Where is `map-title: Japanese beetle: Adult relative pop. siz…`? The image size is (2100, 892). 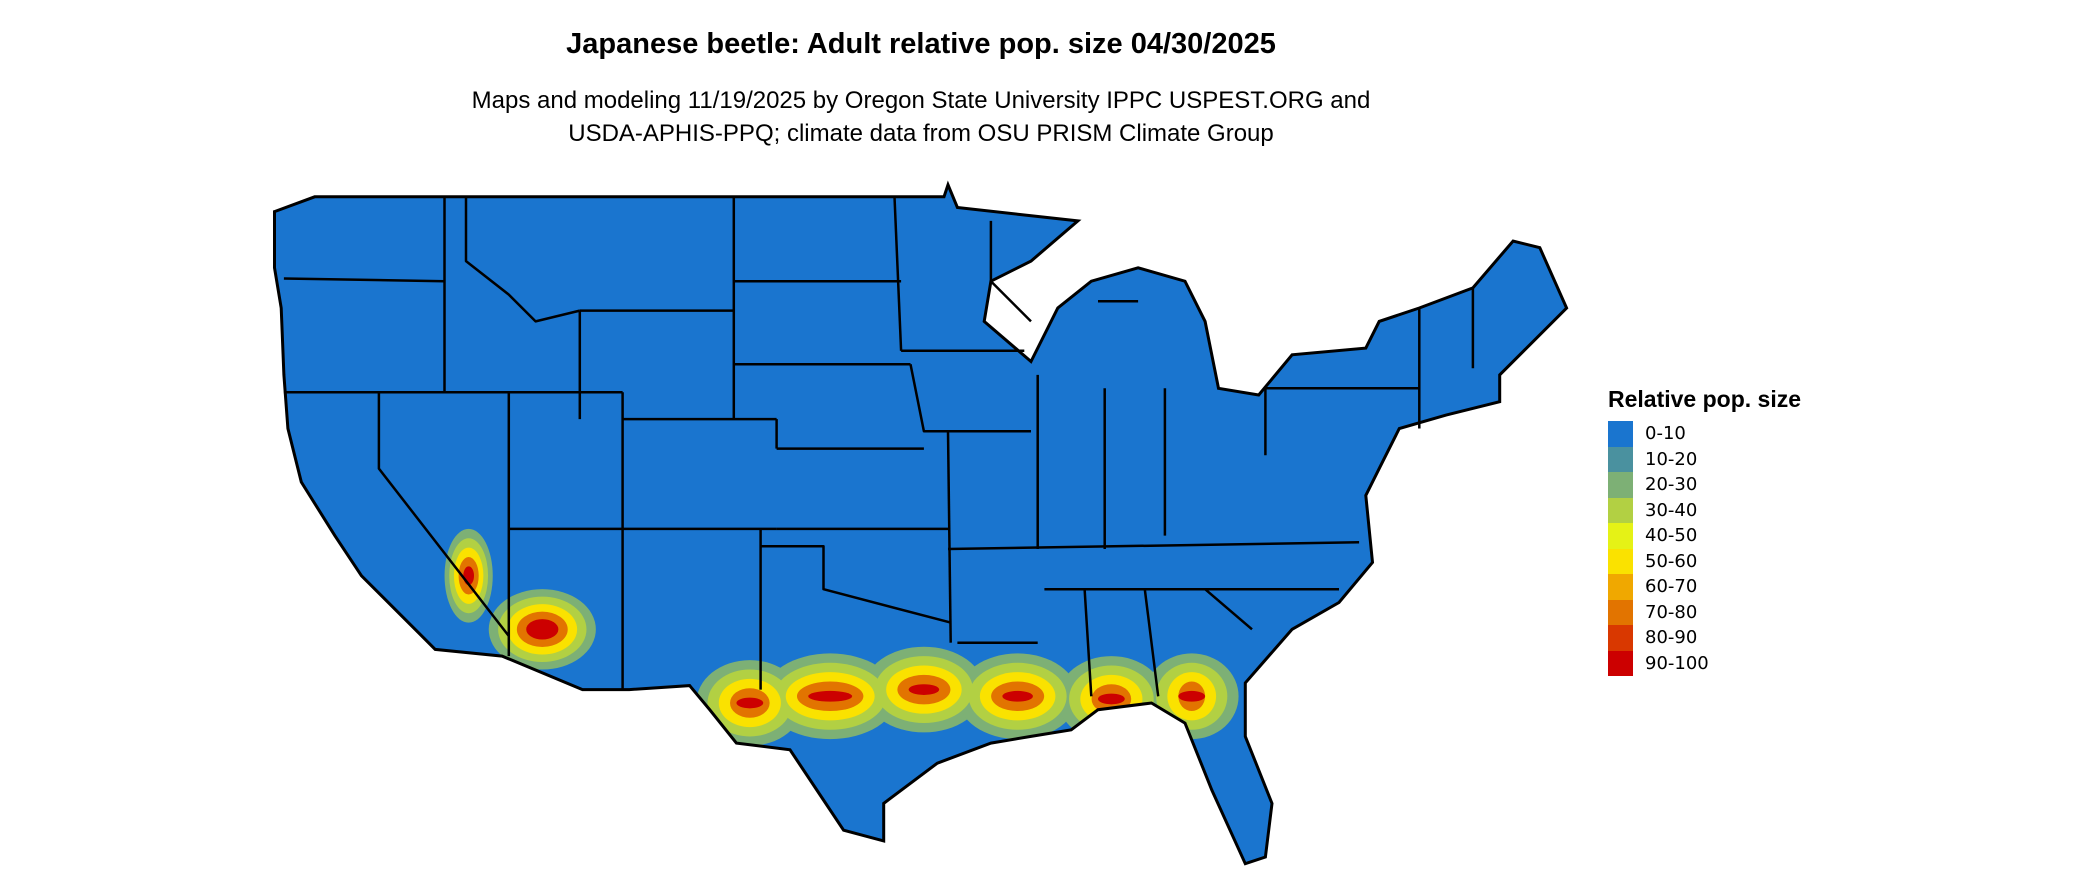 map-title: Japanese beetle: Adult relative pop. siz… is located at coordinates (921, 44).